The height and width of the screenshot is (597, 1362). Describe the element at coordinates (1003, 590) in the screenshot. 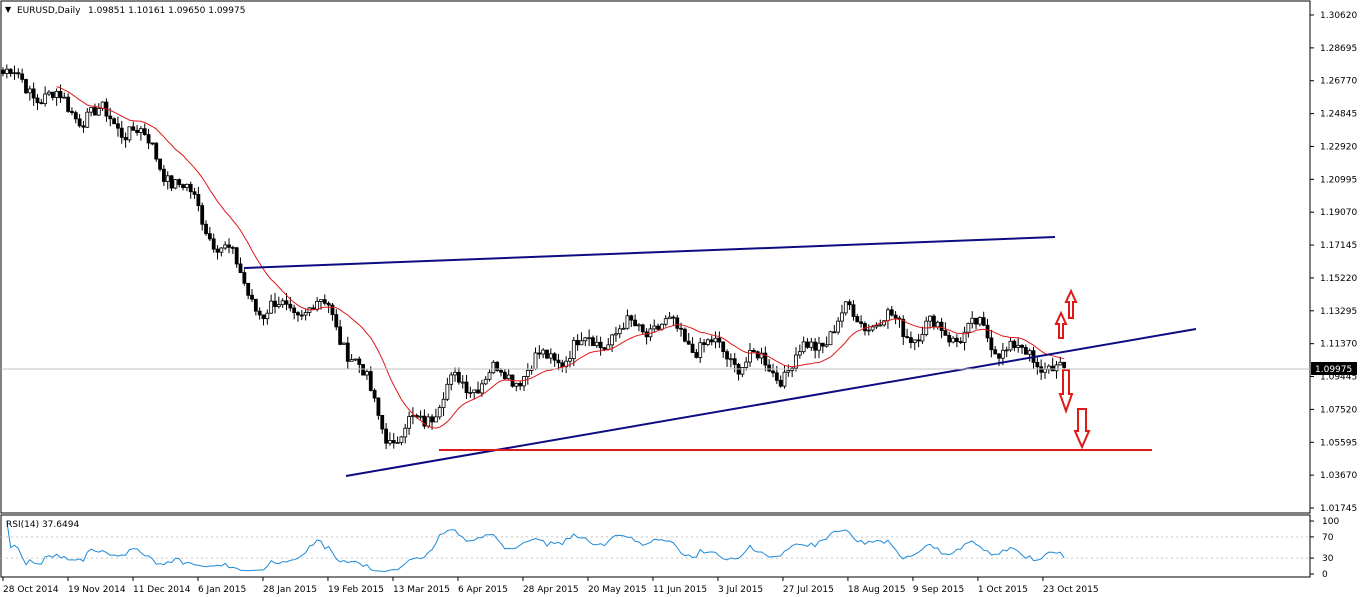

I see `date-tick-label: 1 Oct 2015` at that location.